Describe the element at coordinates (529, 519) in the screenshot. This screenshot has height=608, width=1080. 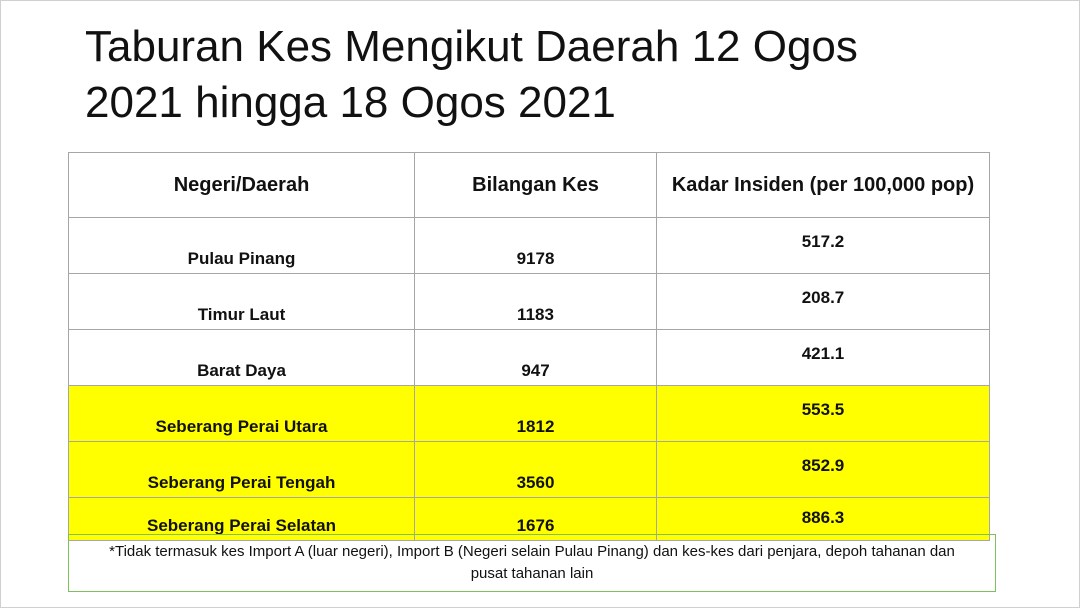
I see `table-row: Seberang Perai Selatan 1676 886.3` at that location.